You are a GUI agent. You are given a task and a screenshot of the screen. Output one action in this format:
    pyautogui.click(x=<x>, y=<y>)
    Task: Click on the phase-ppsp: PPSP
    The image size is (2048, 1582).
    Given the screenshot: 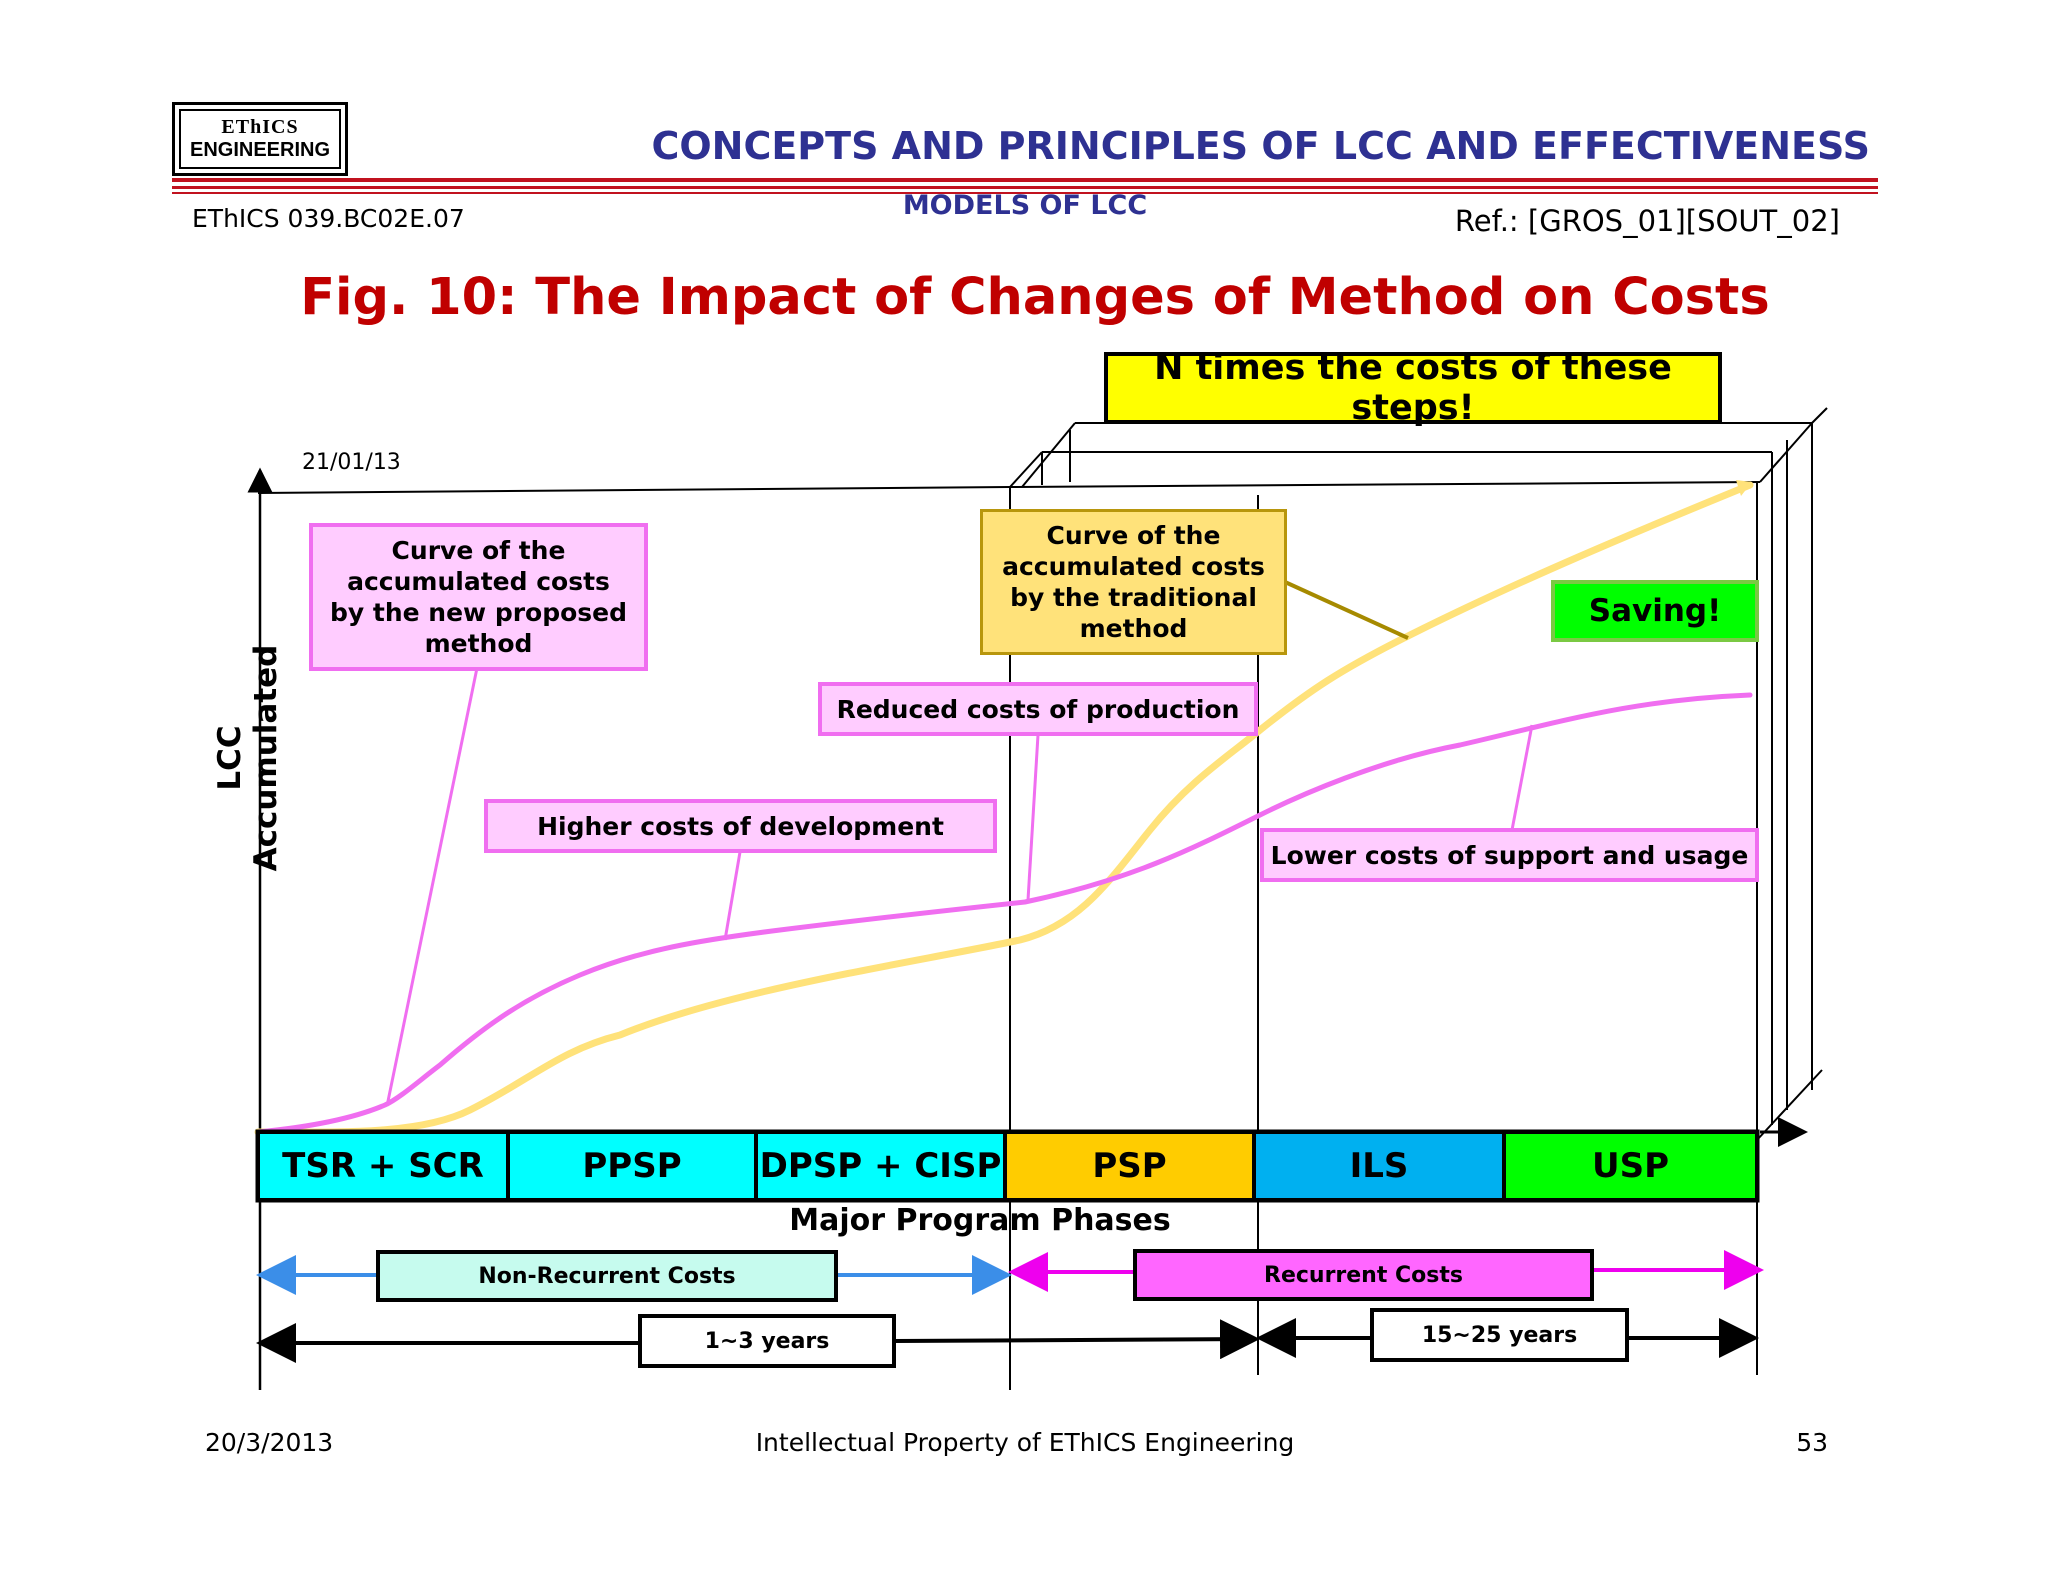 What is the action you would take?
    pyautogui.click(x=634, y=1166)
    